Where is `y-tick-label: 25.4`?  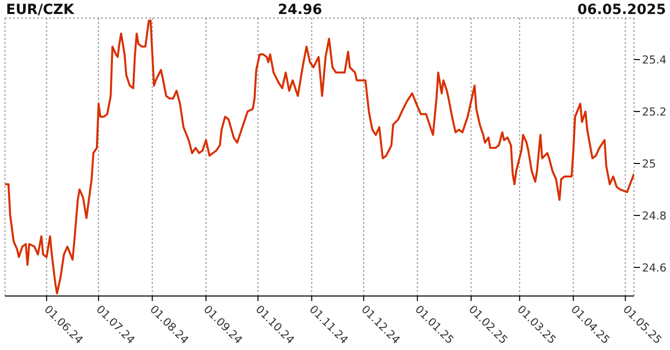
y-tick-label: 25.4 is located at coordinates (654, 59).